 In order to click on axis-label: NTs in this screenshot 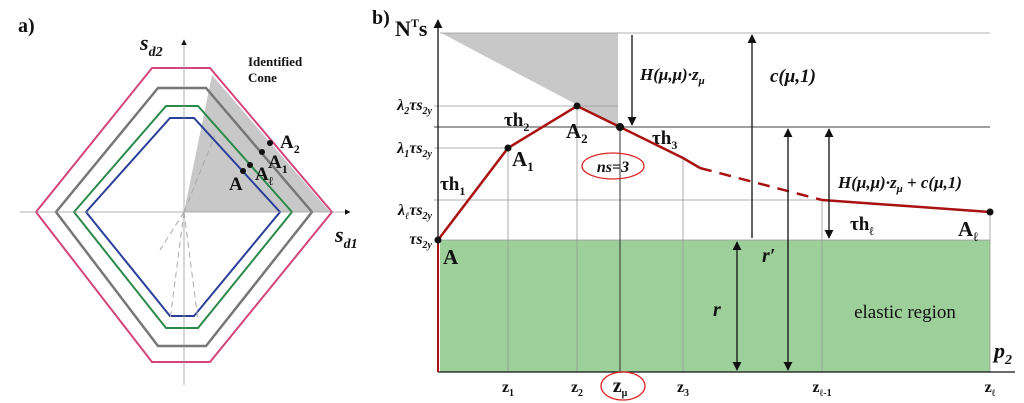, I will do `click(411, 28)`.